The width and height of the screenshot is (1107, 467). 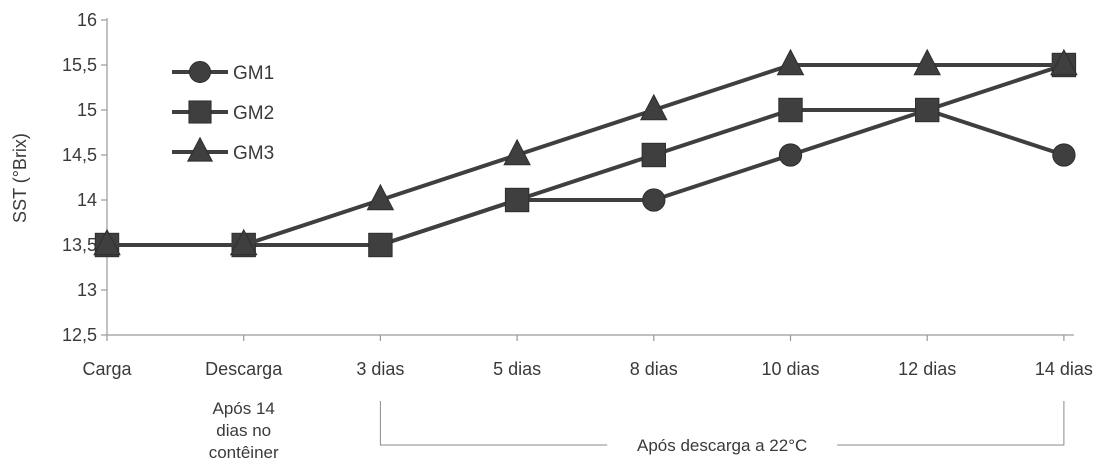 What do you see at coordinates (380, 369) in the screenshot?
I see `x-tick-label: 3 dias` at bounding box center [380, 369].